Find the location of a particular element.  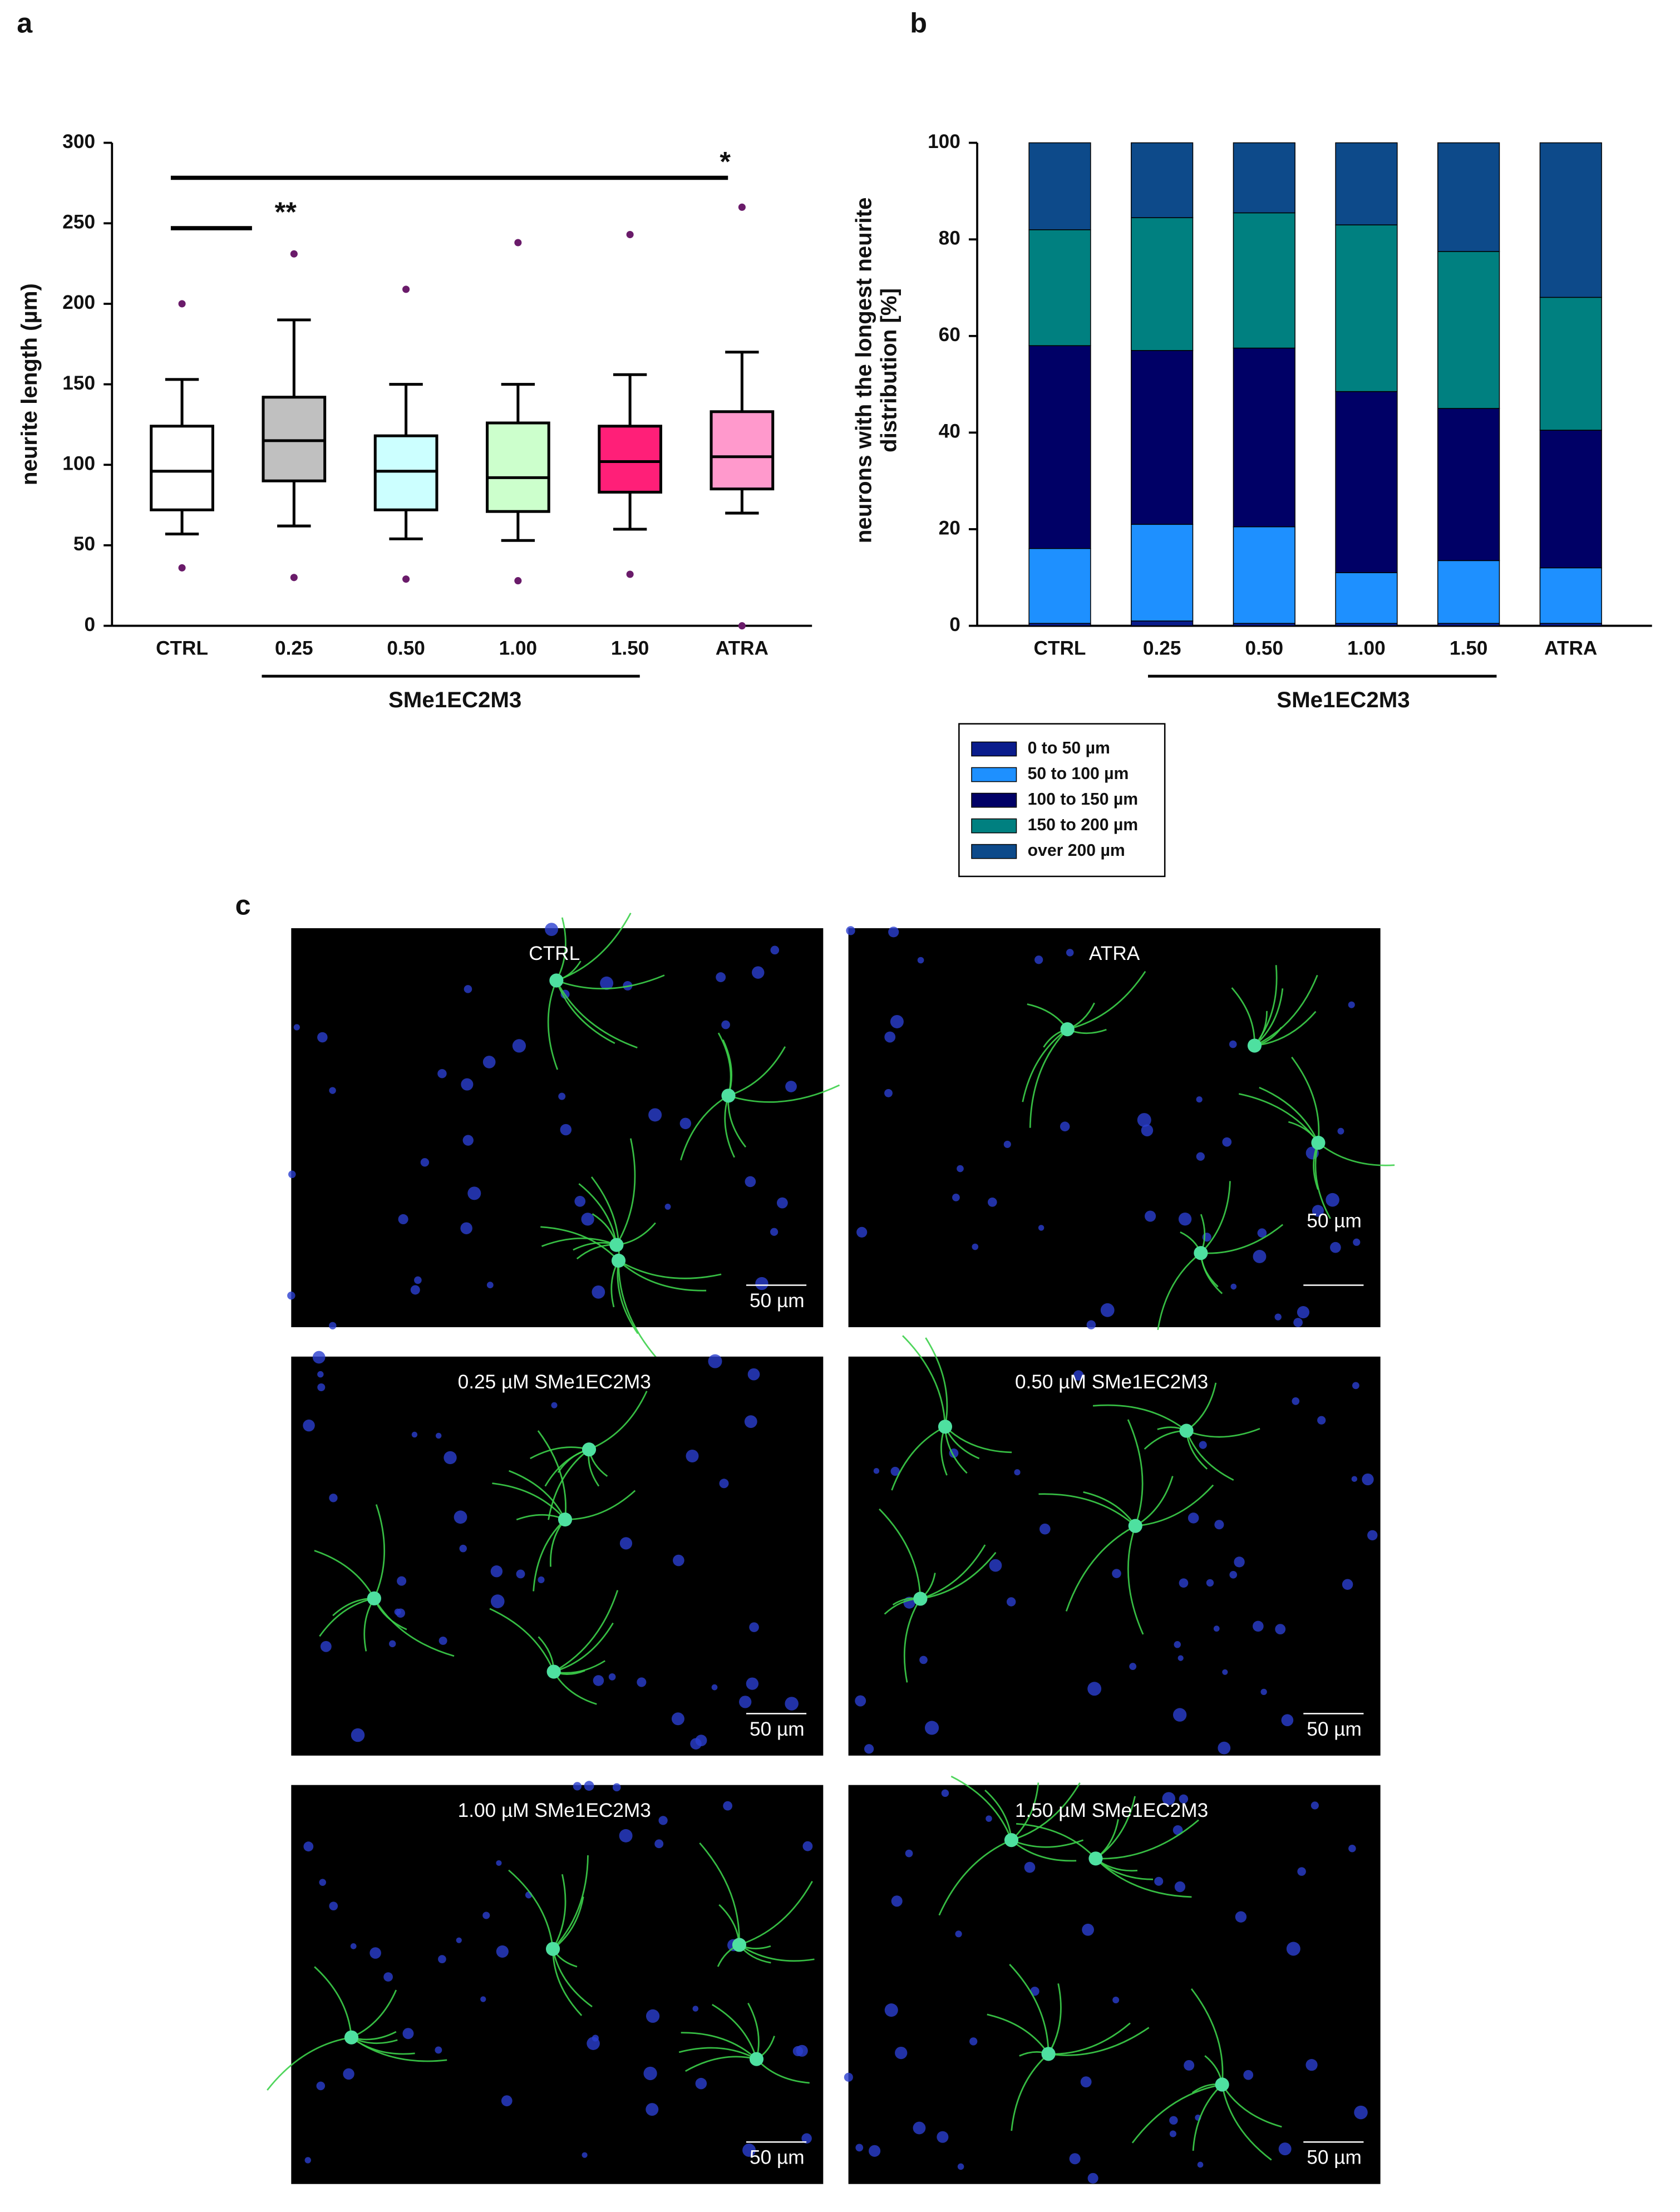

micrograph-label: 1.00 µM SMe1EC2M3 is located at coordinates (555, 1810).